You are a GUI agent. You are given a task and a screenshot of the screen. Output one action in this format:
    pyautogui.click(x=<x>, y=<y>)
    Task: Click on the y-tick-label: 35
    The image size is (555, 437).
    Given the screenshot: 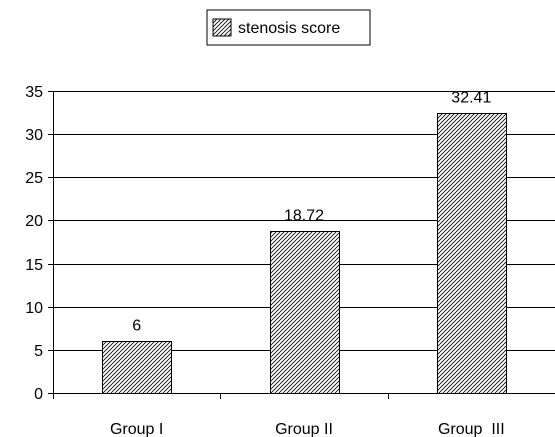 What is the action you would take?
    pyautogui.click(x=34, y=92)
    